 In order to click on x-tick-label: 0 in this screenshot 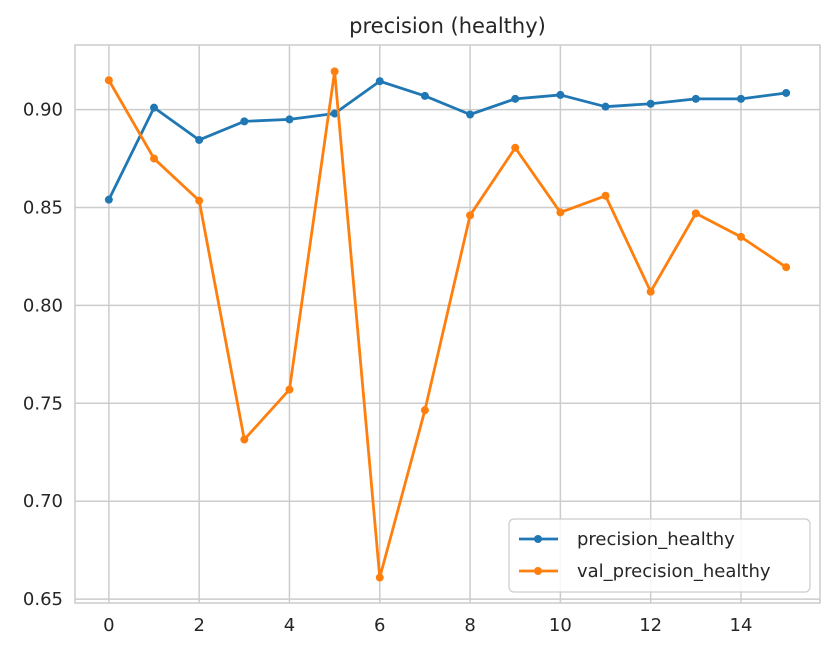, I will do `click(108, 625)`.